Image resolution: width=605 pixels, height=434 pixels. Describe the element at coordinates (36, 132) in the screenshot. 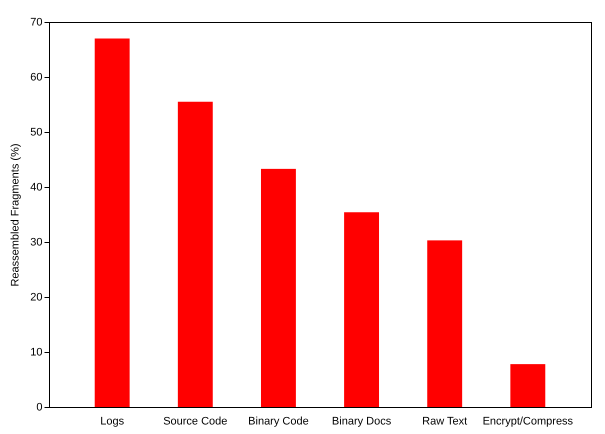

I see `y-tick-label: 50` at that location.